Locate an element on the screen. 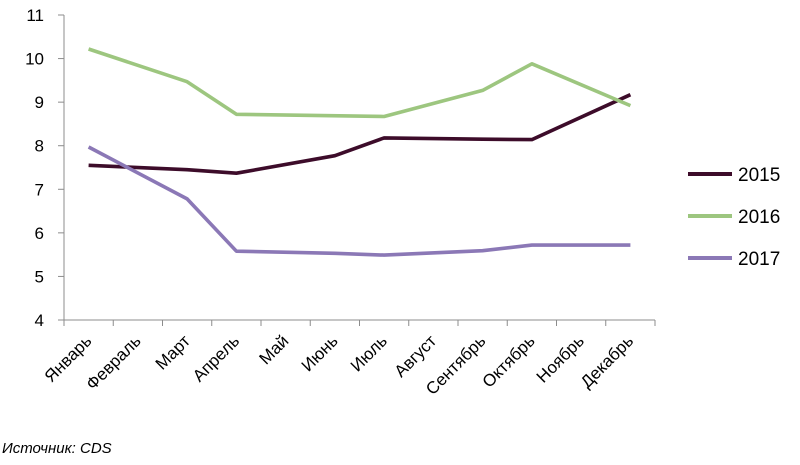 This screenshot has width=800, height=465. y-tick-label: 8 is located at coordinates (39, 146).